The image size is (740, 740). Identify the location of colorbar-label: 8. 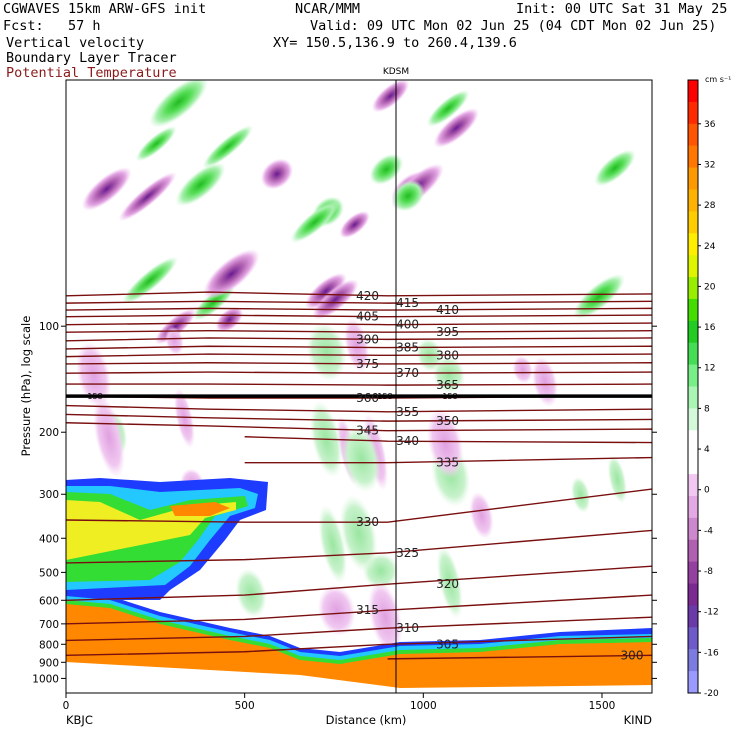
(707, 409).